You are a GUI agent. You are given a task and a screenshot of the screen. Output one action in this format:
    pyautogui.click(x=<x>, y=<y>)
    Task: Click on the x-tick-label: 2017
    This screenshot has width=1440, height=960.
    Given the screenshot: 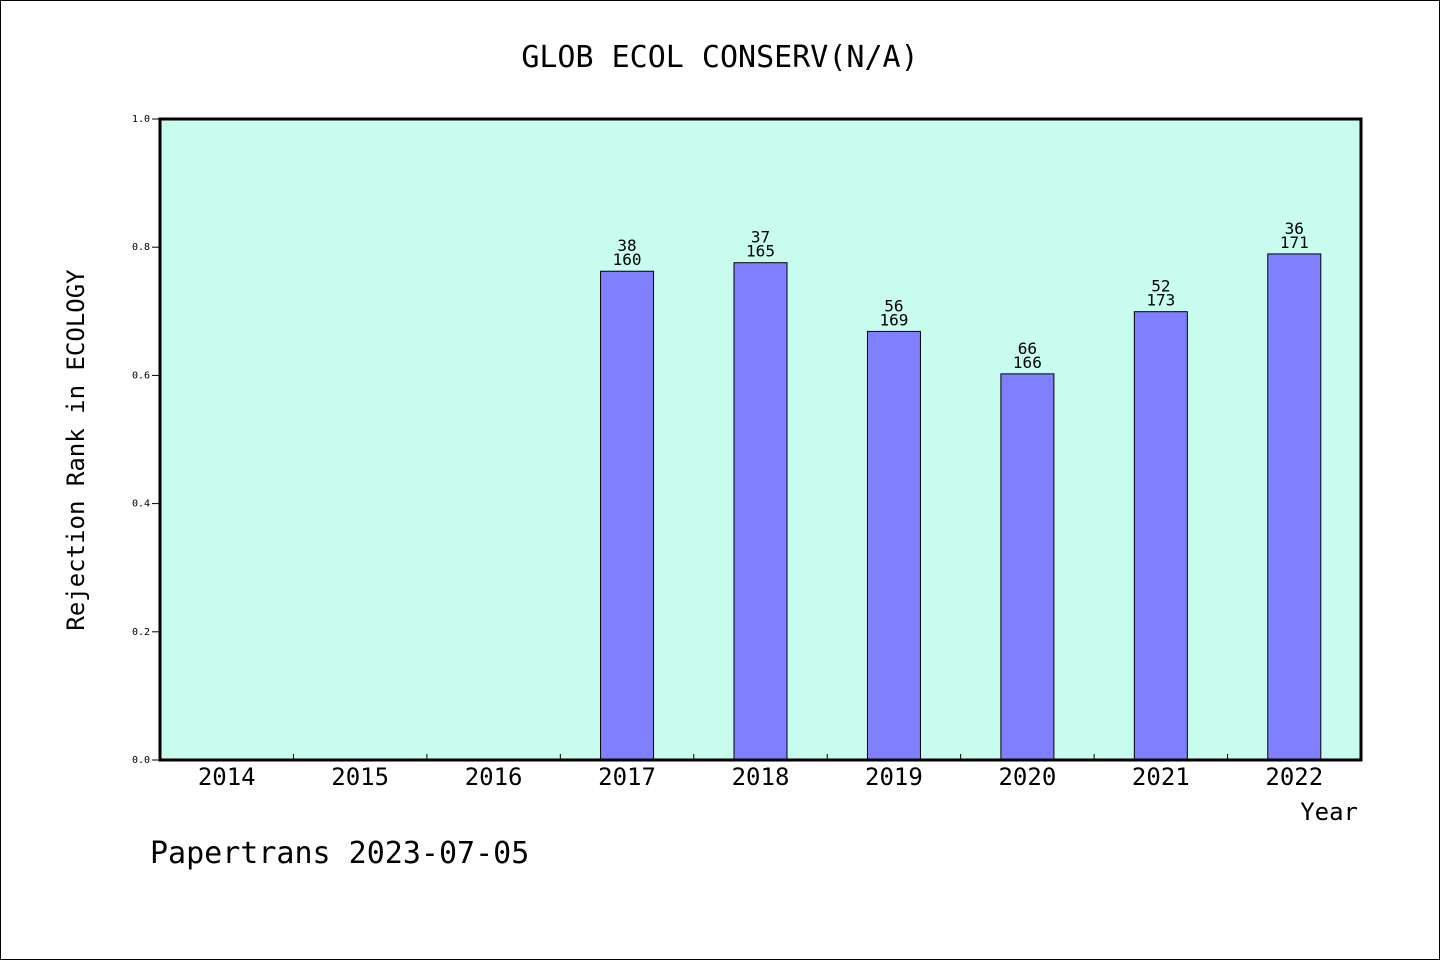 What is the action you would take?
    pyautogui.click(x=627, y=777)
    